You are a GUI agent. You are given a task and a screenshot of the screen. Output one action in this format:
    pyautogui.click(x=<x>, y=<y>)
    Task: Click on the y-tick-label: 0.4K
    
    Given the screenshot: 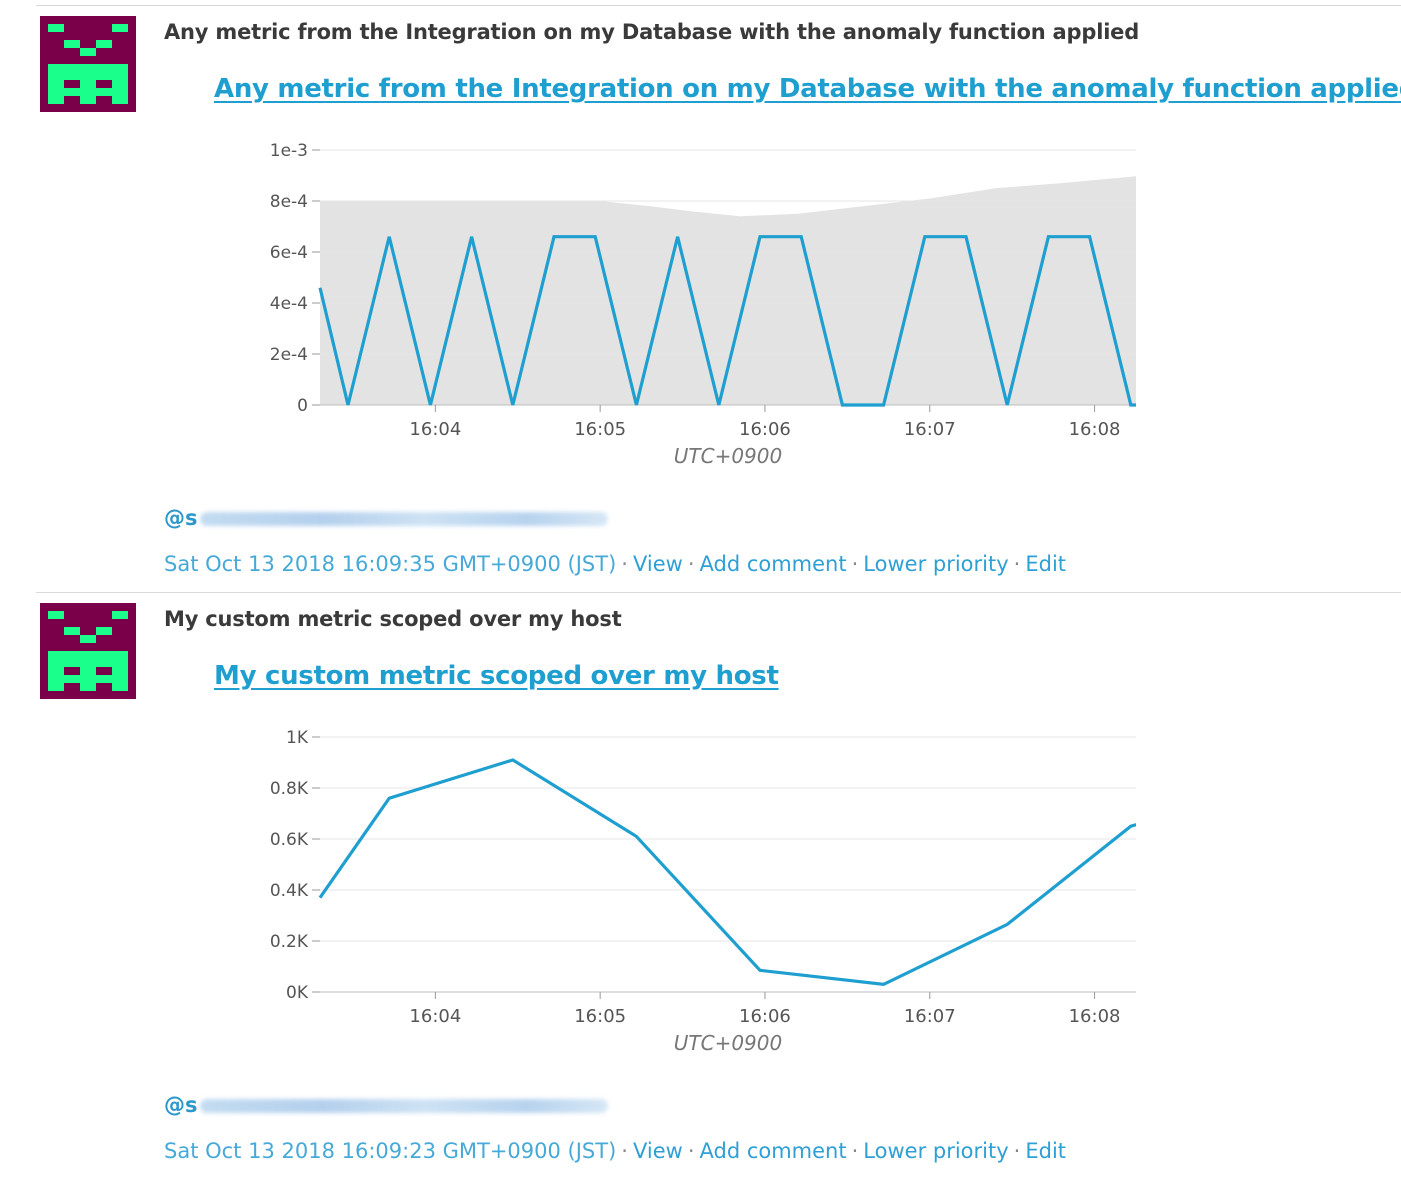 What is the action you would take?
    pyautogui.click(x=289, y=891)
    